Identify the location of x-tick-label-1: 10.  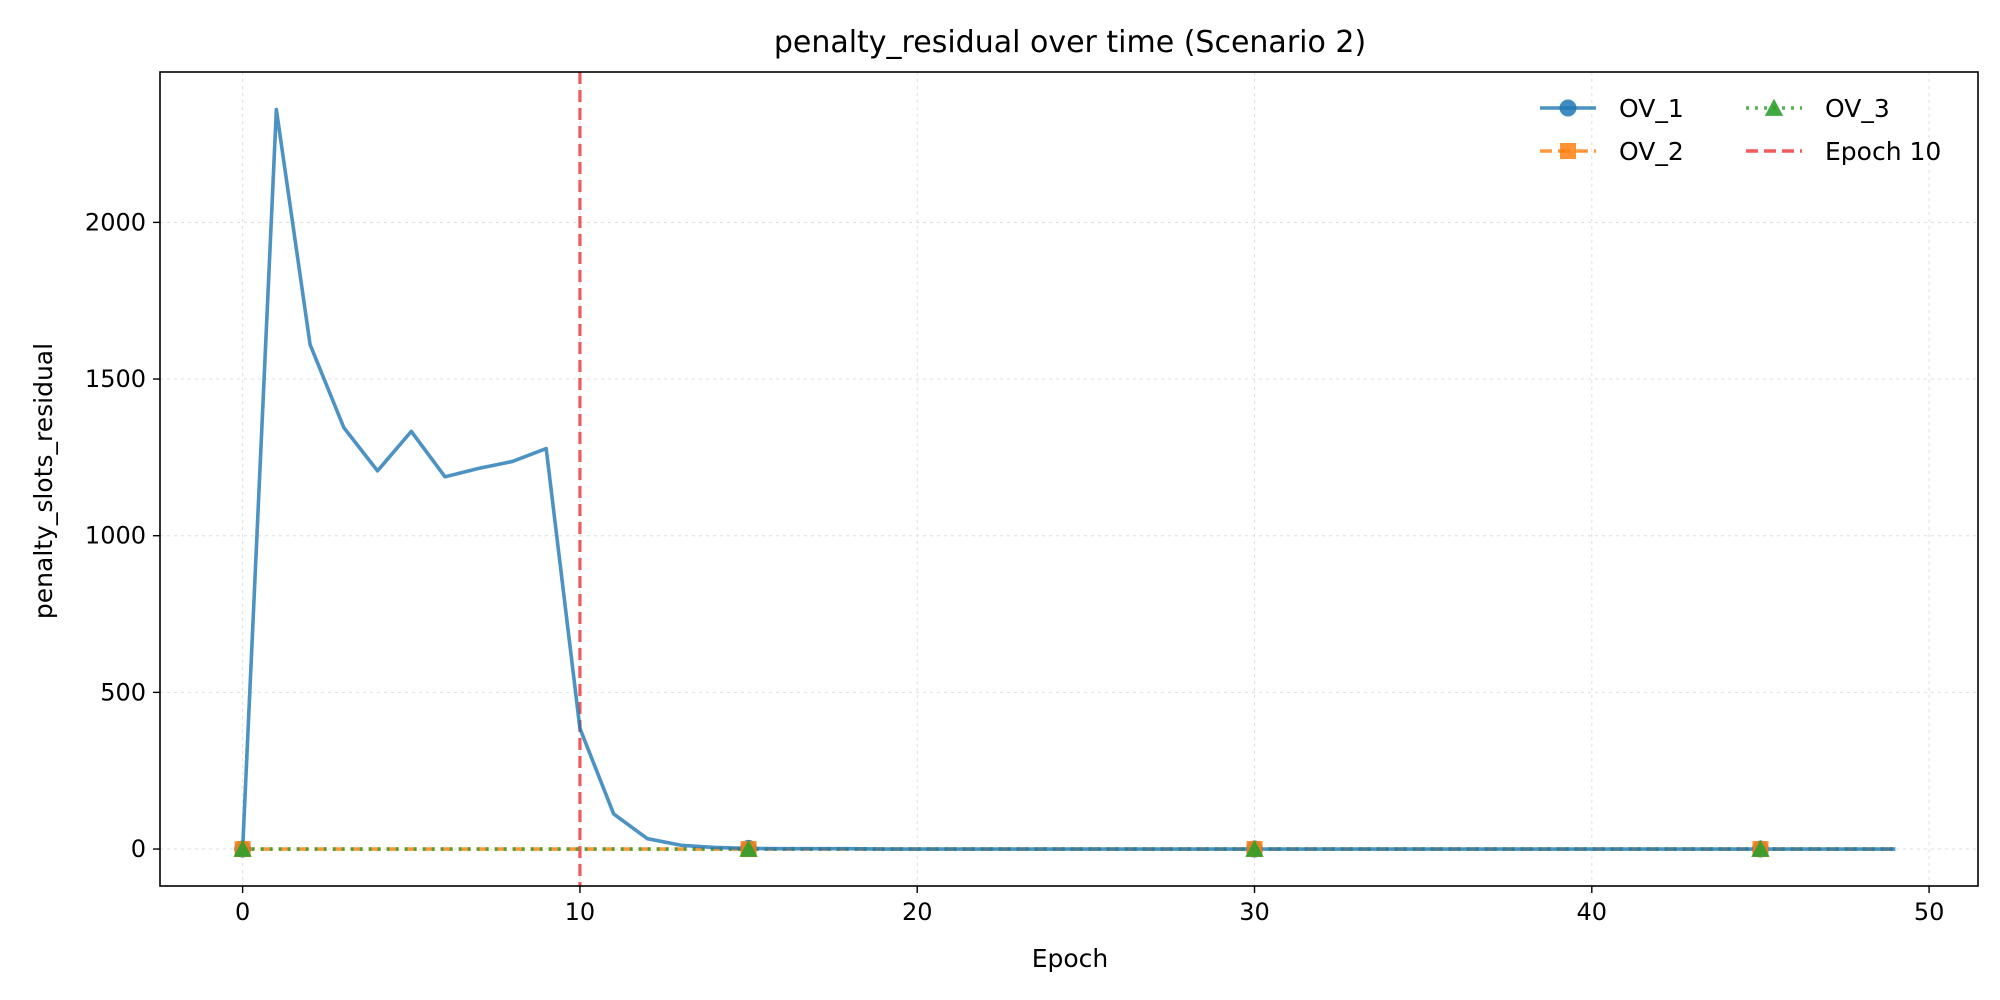
(580, 912).